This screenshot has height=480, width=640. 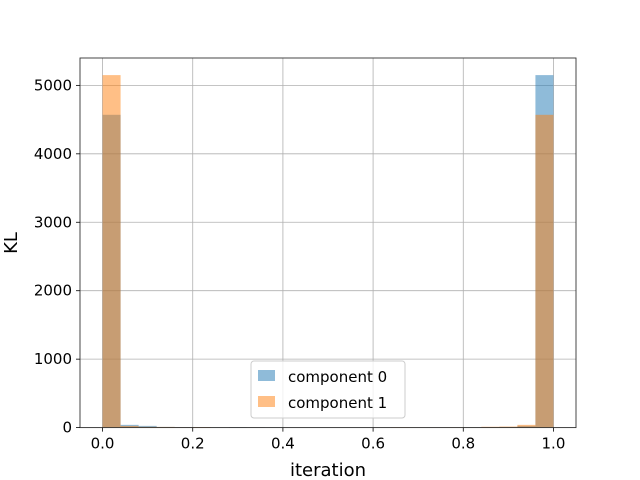 I want to click on x-tick-label: 0.8, so click(x=463, y=444).